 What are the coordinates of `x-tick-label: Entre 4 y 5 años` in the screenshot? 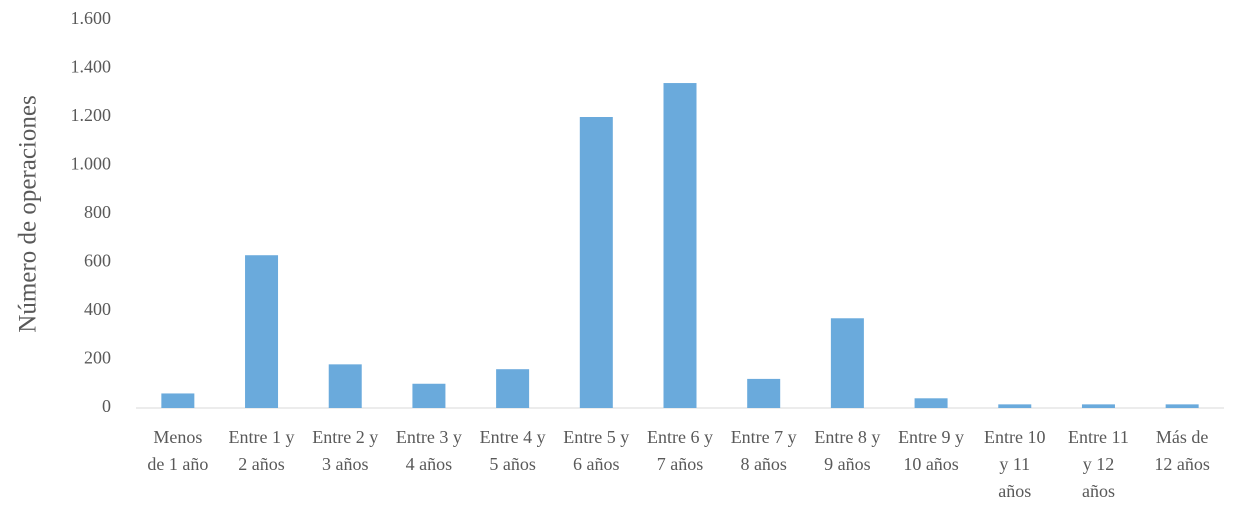 It's located at (512, 450).